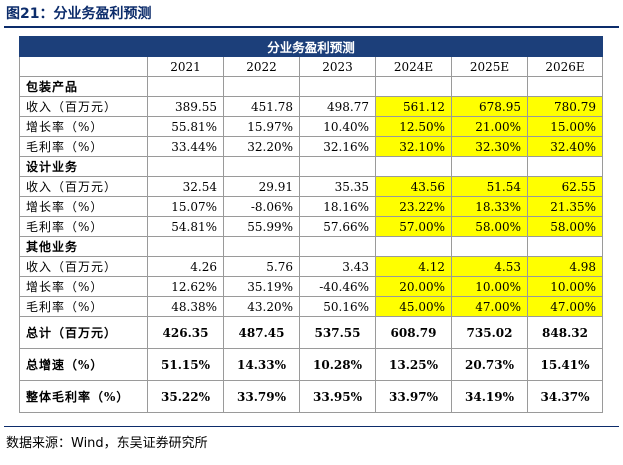 The width and height of the screenshot is (623, 465). I want to click on value-cell: 32.16%, so click(337, 146).